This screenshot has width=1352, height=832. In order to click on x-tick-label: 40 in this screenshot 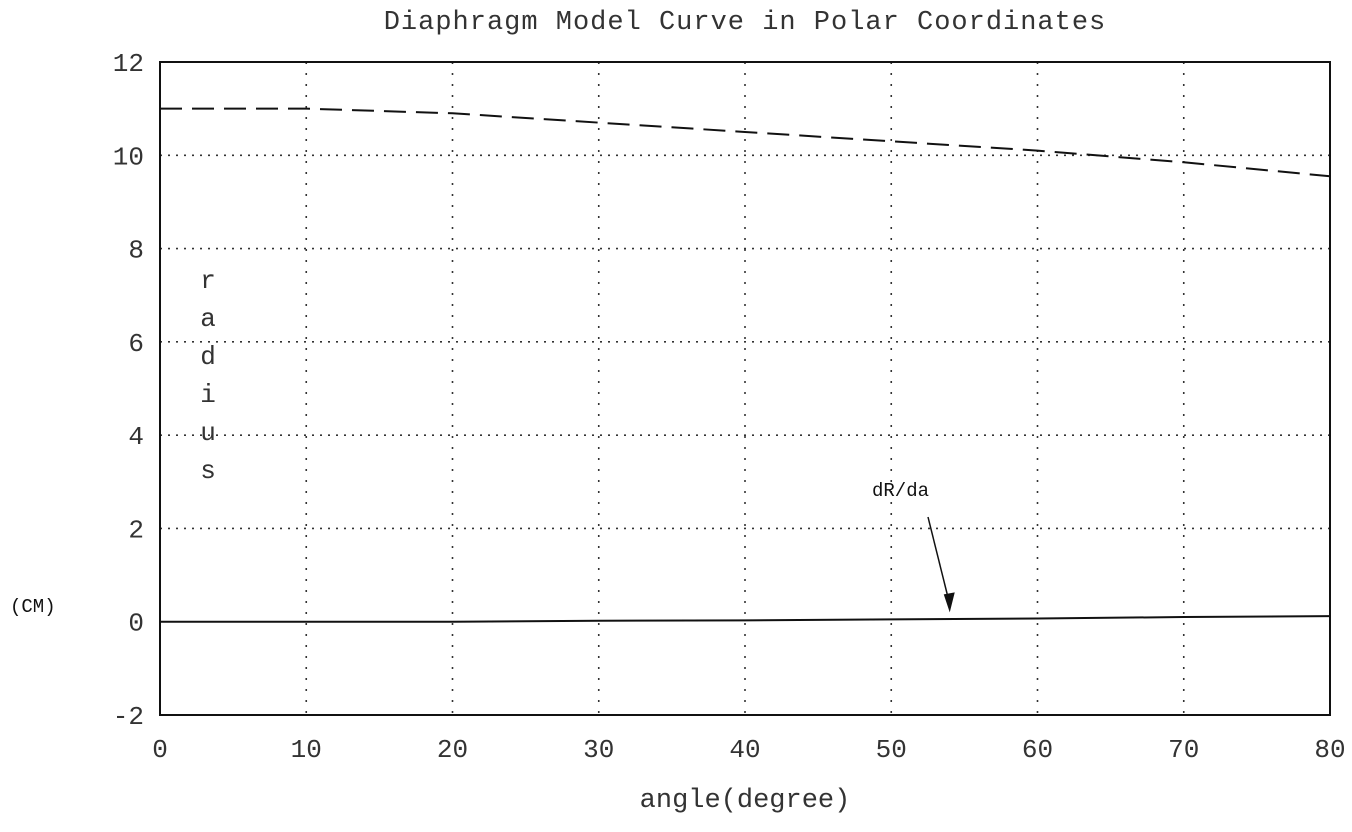, I will do `click(744, 750)`.